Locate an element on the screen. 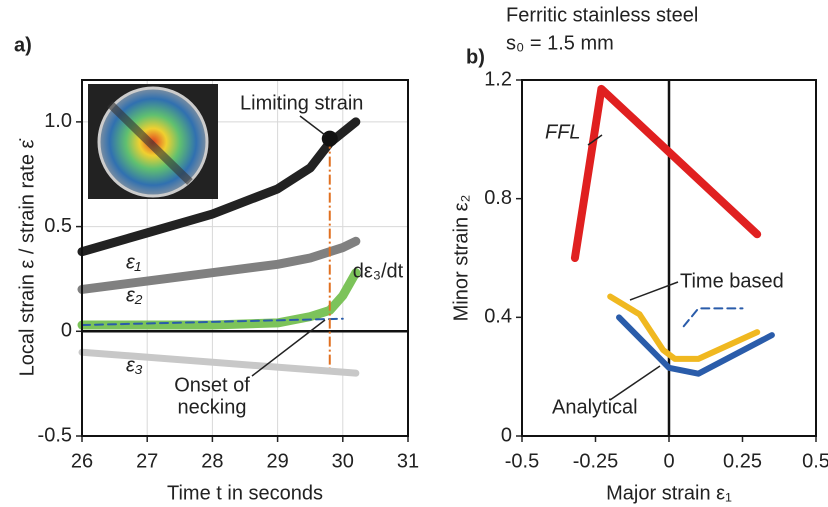 The image size is (828, 507). x-tick-label: 0 is located at coordinates (668, 461).